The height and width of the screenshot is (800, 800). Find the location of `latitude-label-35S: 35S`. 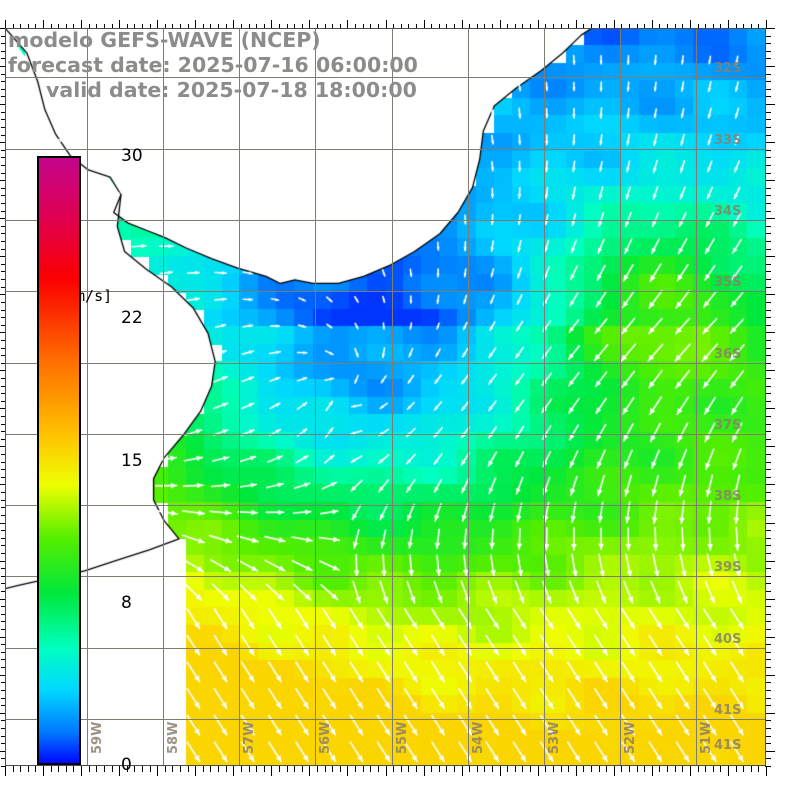

latitude-label-35S: 35S is located at coordinates (728, 282).